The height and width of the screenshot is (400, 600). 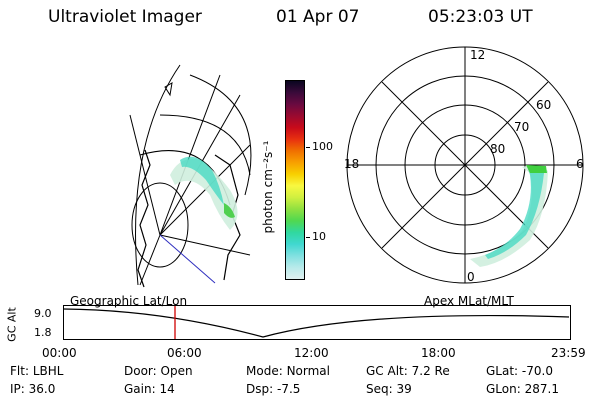 I want to click on apex-map-label: Apex MLat/MLT, so click(x=469, y=301).